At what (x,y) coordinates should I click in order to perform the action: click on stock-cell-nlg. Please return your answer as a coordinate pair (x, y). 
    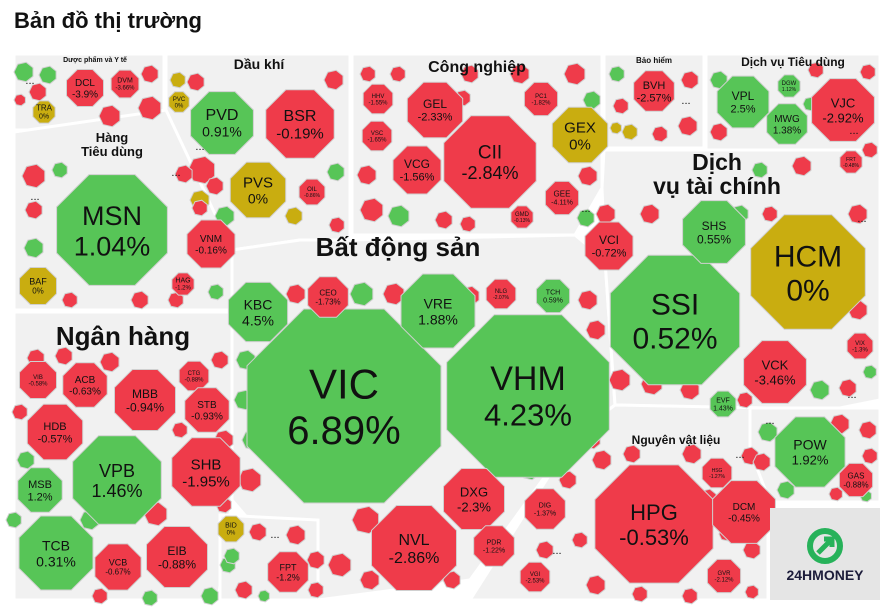
    Looking at the image, I should click on (501, 294).